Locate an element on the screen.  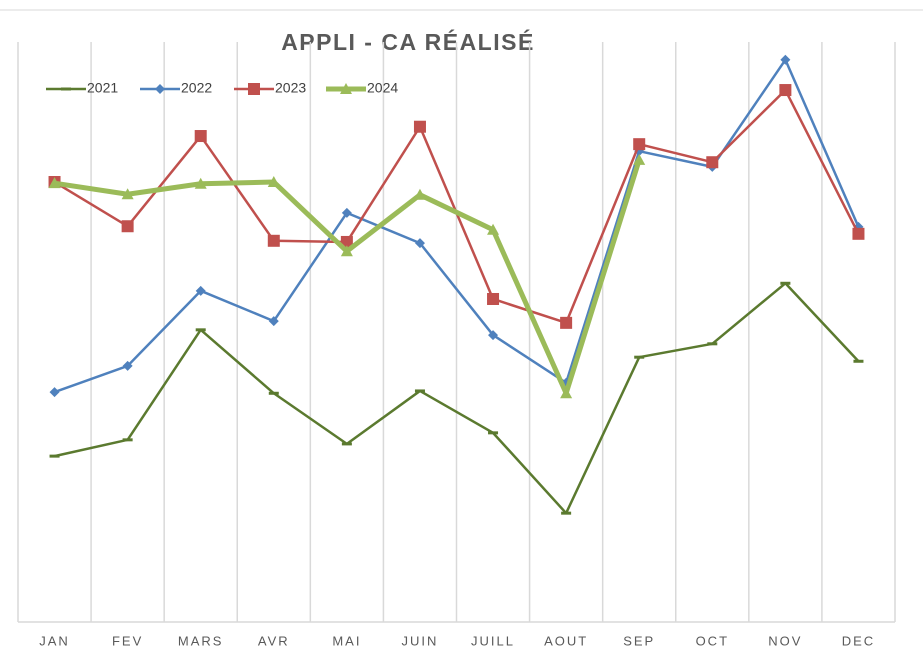
x-tick-label: JUIN is located at coordinates (420, 640).